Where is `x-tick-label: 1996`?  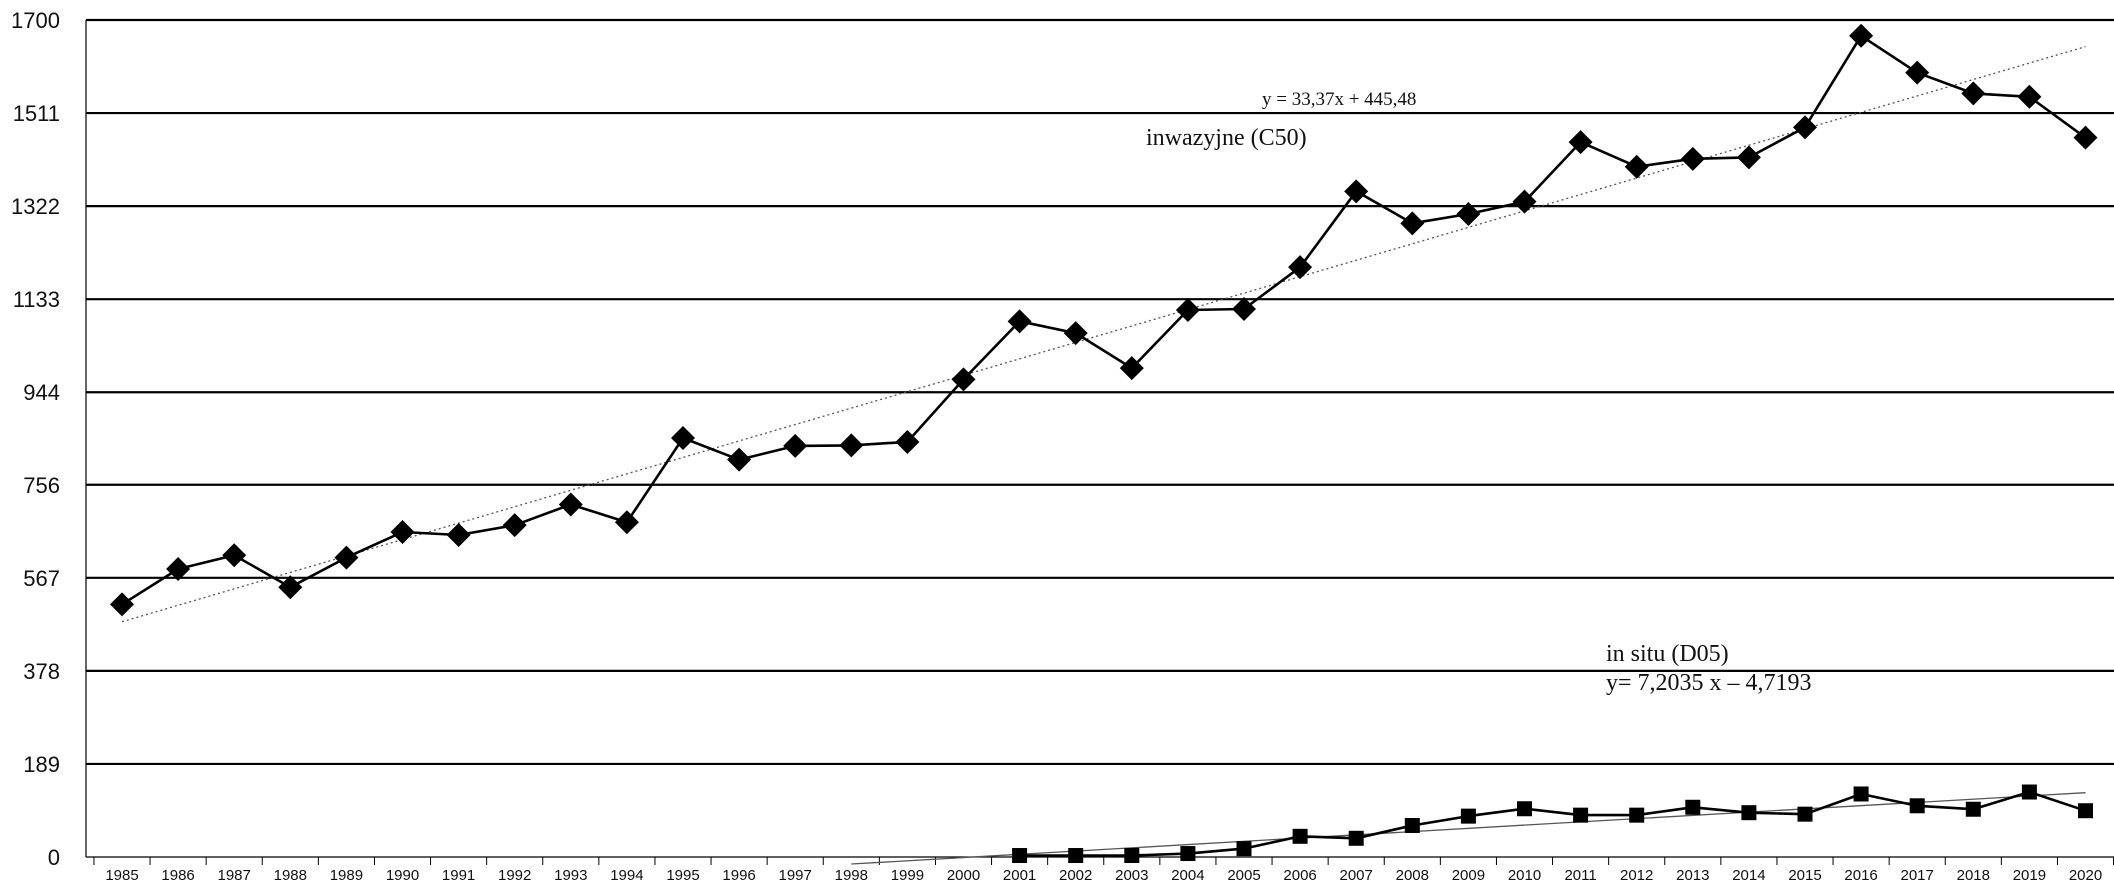 x-tick-label: 1996 is located at coordinates (738, 875).